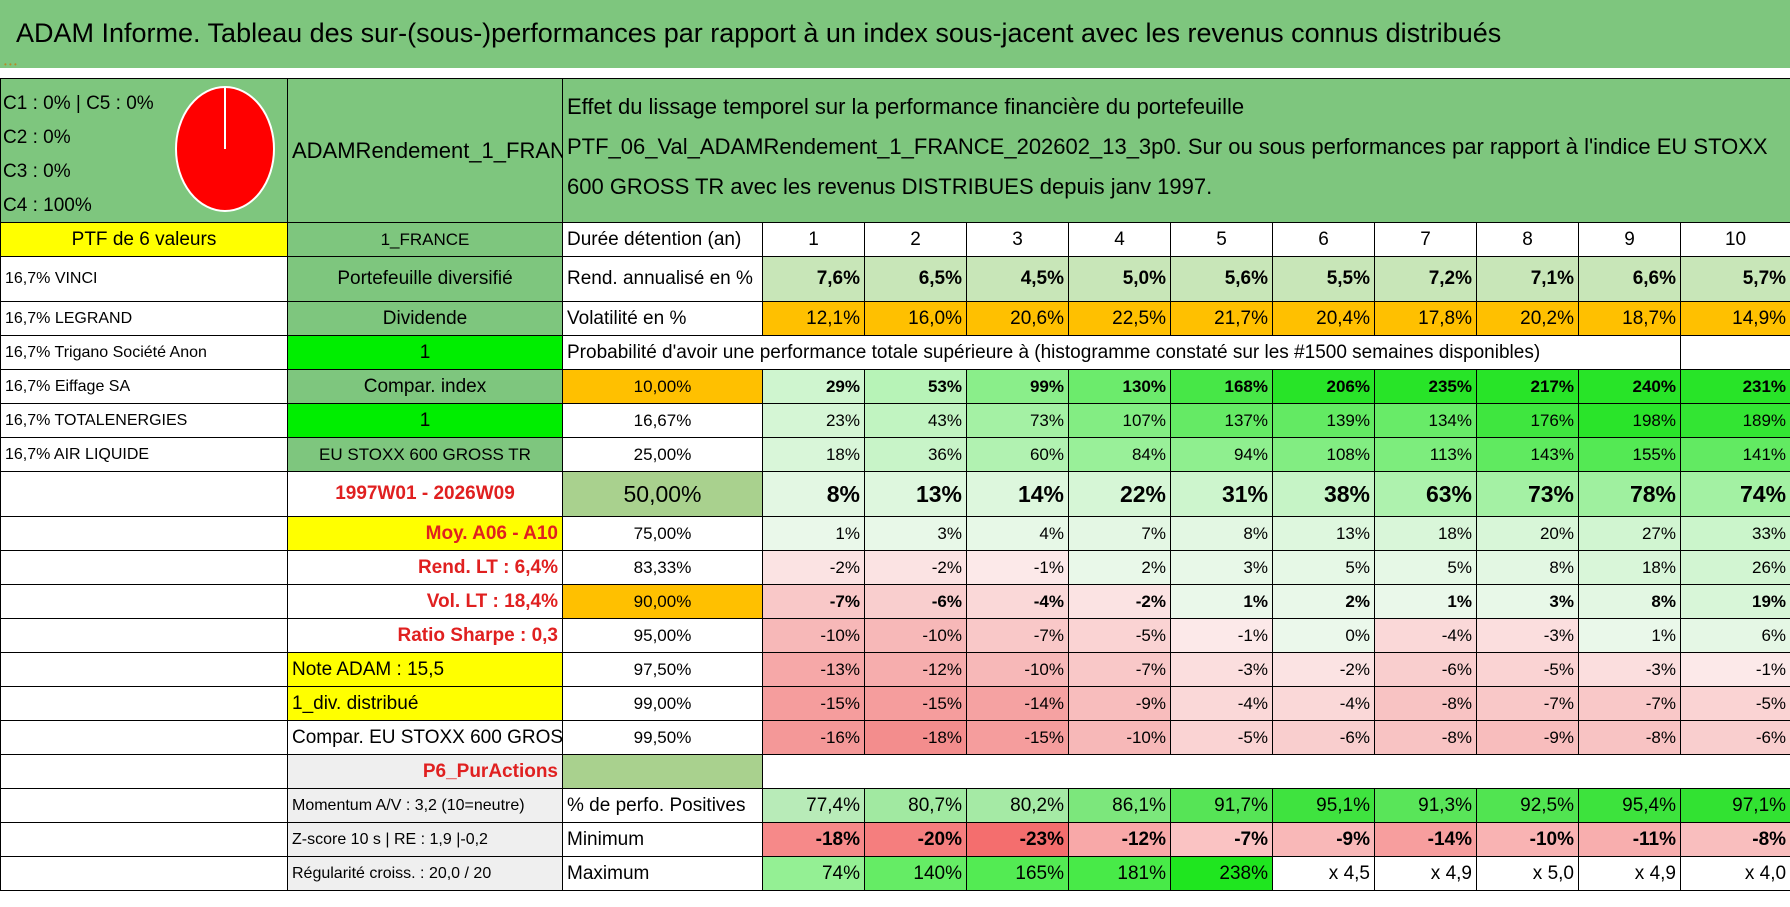  Describe the element at coordinates (813, 805) in the screenshot. I see `pos-label-value: 77,4%` at that location.